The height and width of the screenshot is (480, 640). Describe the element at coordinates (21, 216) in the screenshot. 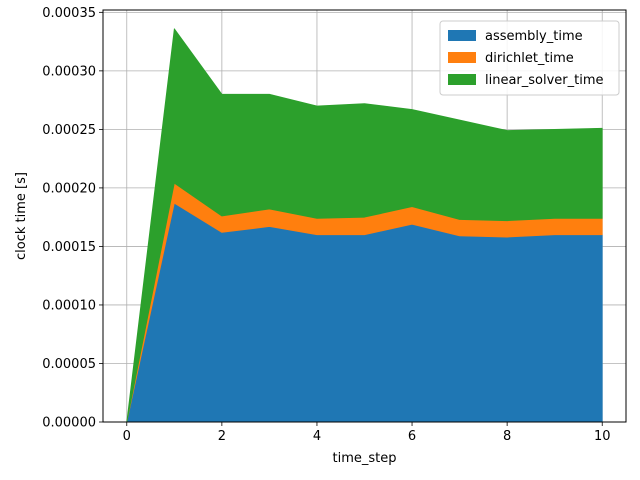

I see `y-axis-title: clock time [s]` at that location.